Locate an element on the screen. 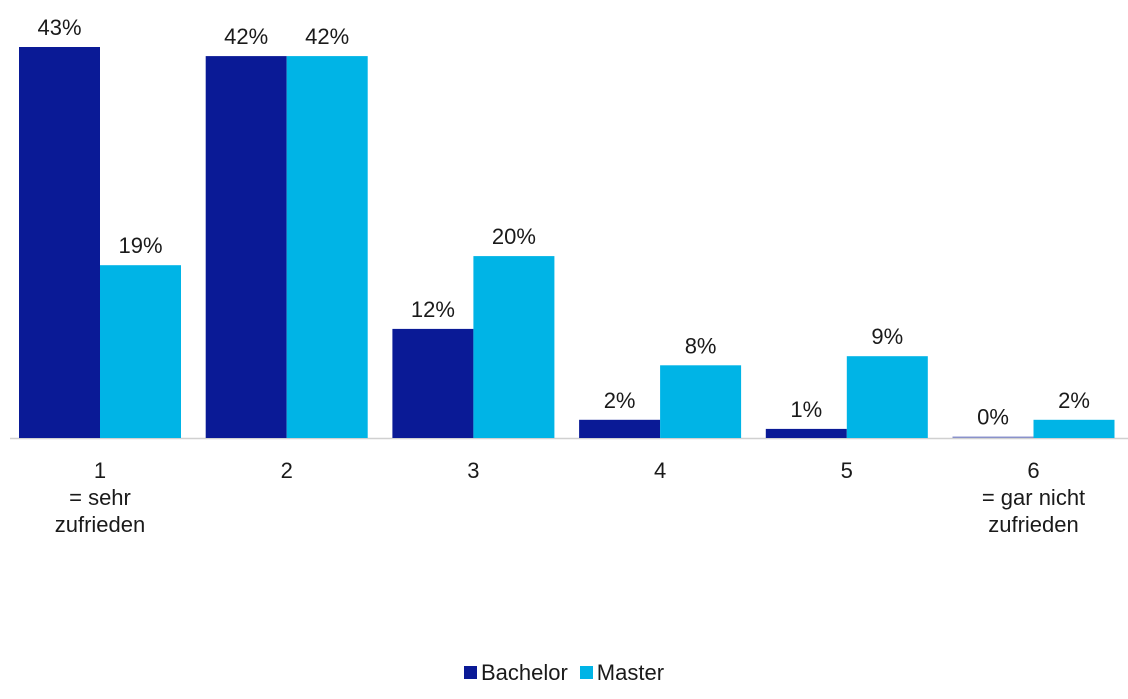 Image resolution: width=1128 pixels, height=699 pixels. category-label-line: 2 is located at coordinates (286, 470).